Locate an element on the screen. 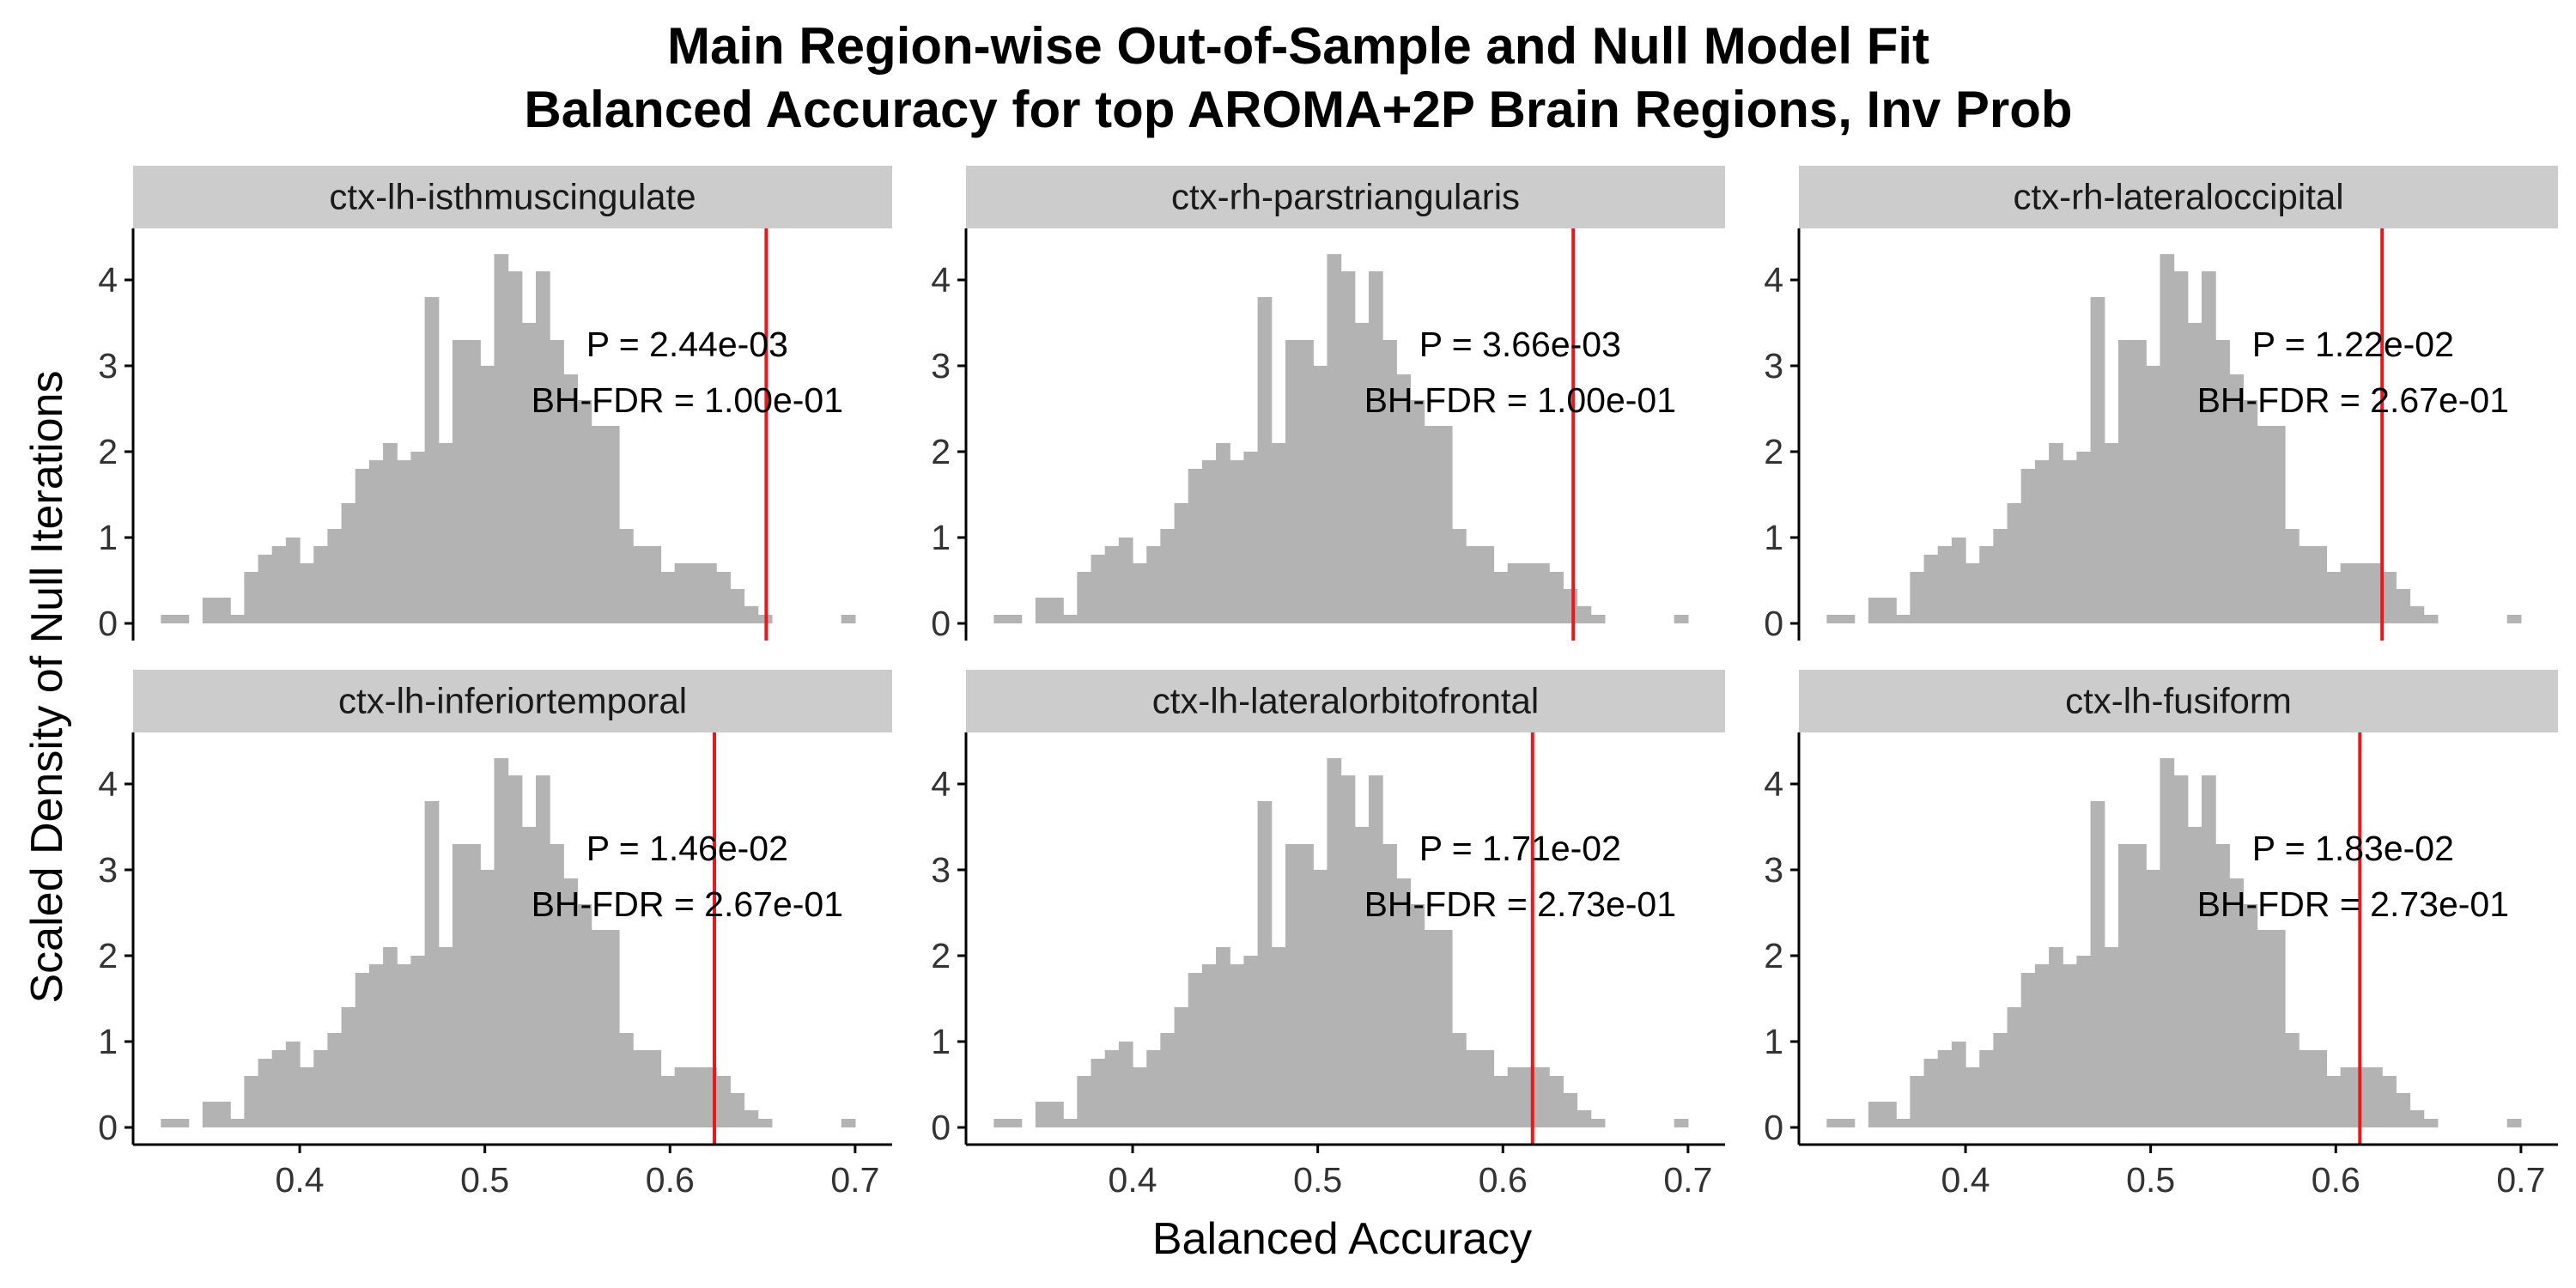 The width and height of the screenshot is (2576, 1288). y-axis-title: Scaled Density of Null Iterations is located at coordinates (47, 686).